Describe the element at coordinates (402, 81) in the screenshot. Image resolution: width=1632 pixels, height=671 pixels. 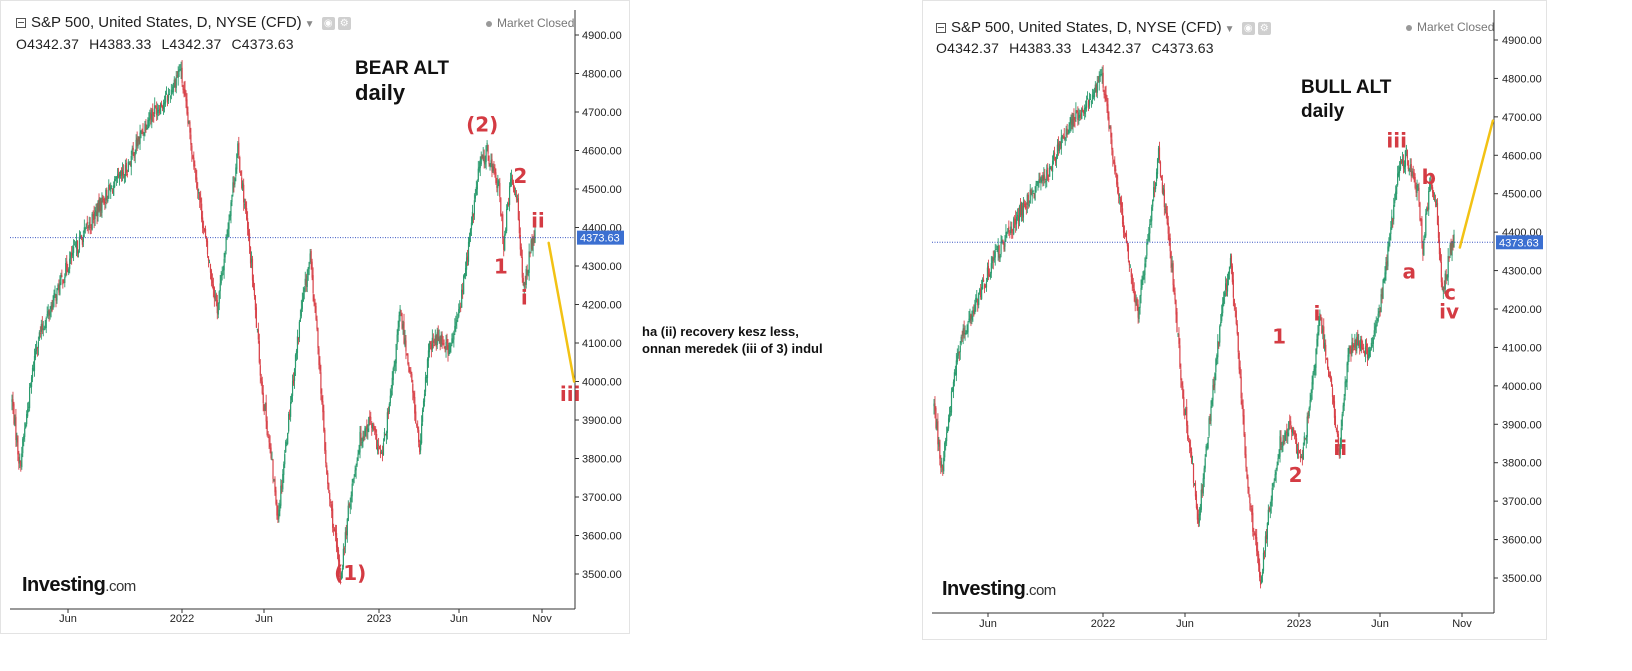
I see `chart-title: BEAR ALT daily` at that location.